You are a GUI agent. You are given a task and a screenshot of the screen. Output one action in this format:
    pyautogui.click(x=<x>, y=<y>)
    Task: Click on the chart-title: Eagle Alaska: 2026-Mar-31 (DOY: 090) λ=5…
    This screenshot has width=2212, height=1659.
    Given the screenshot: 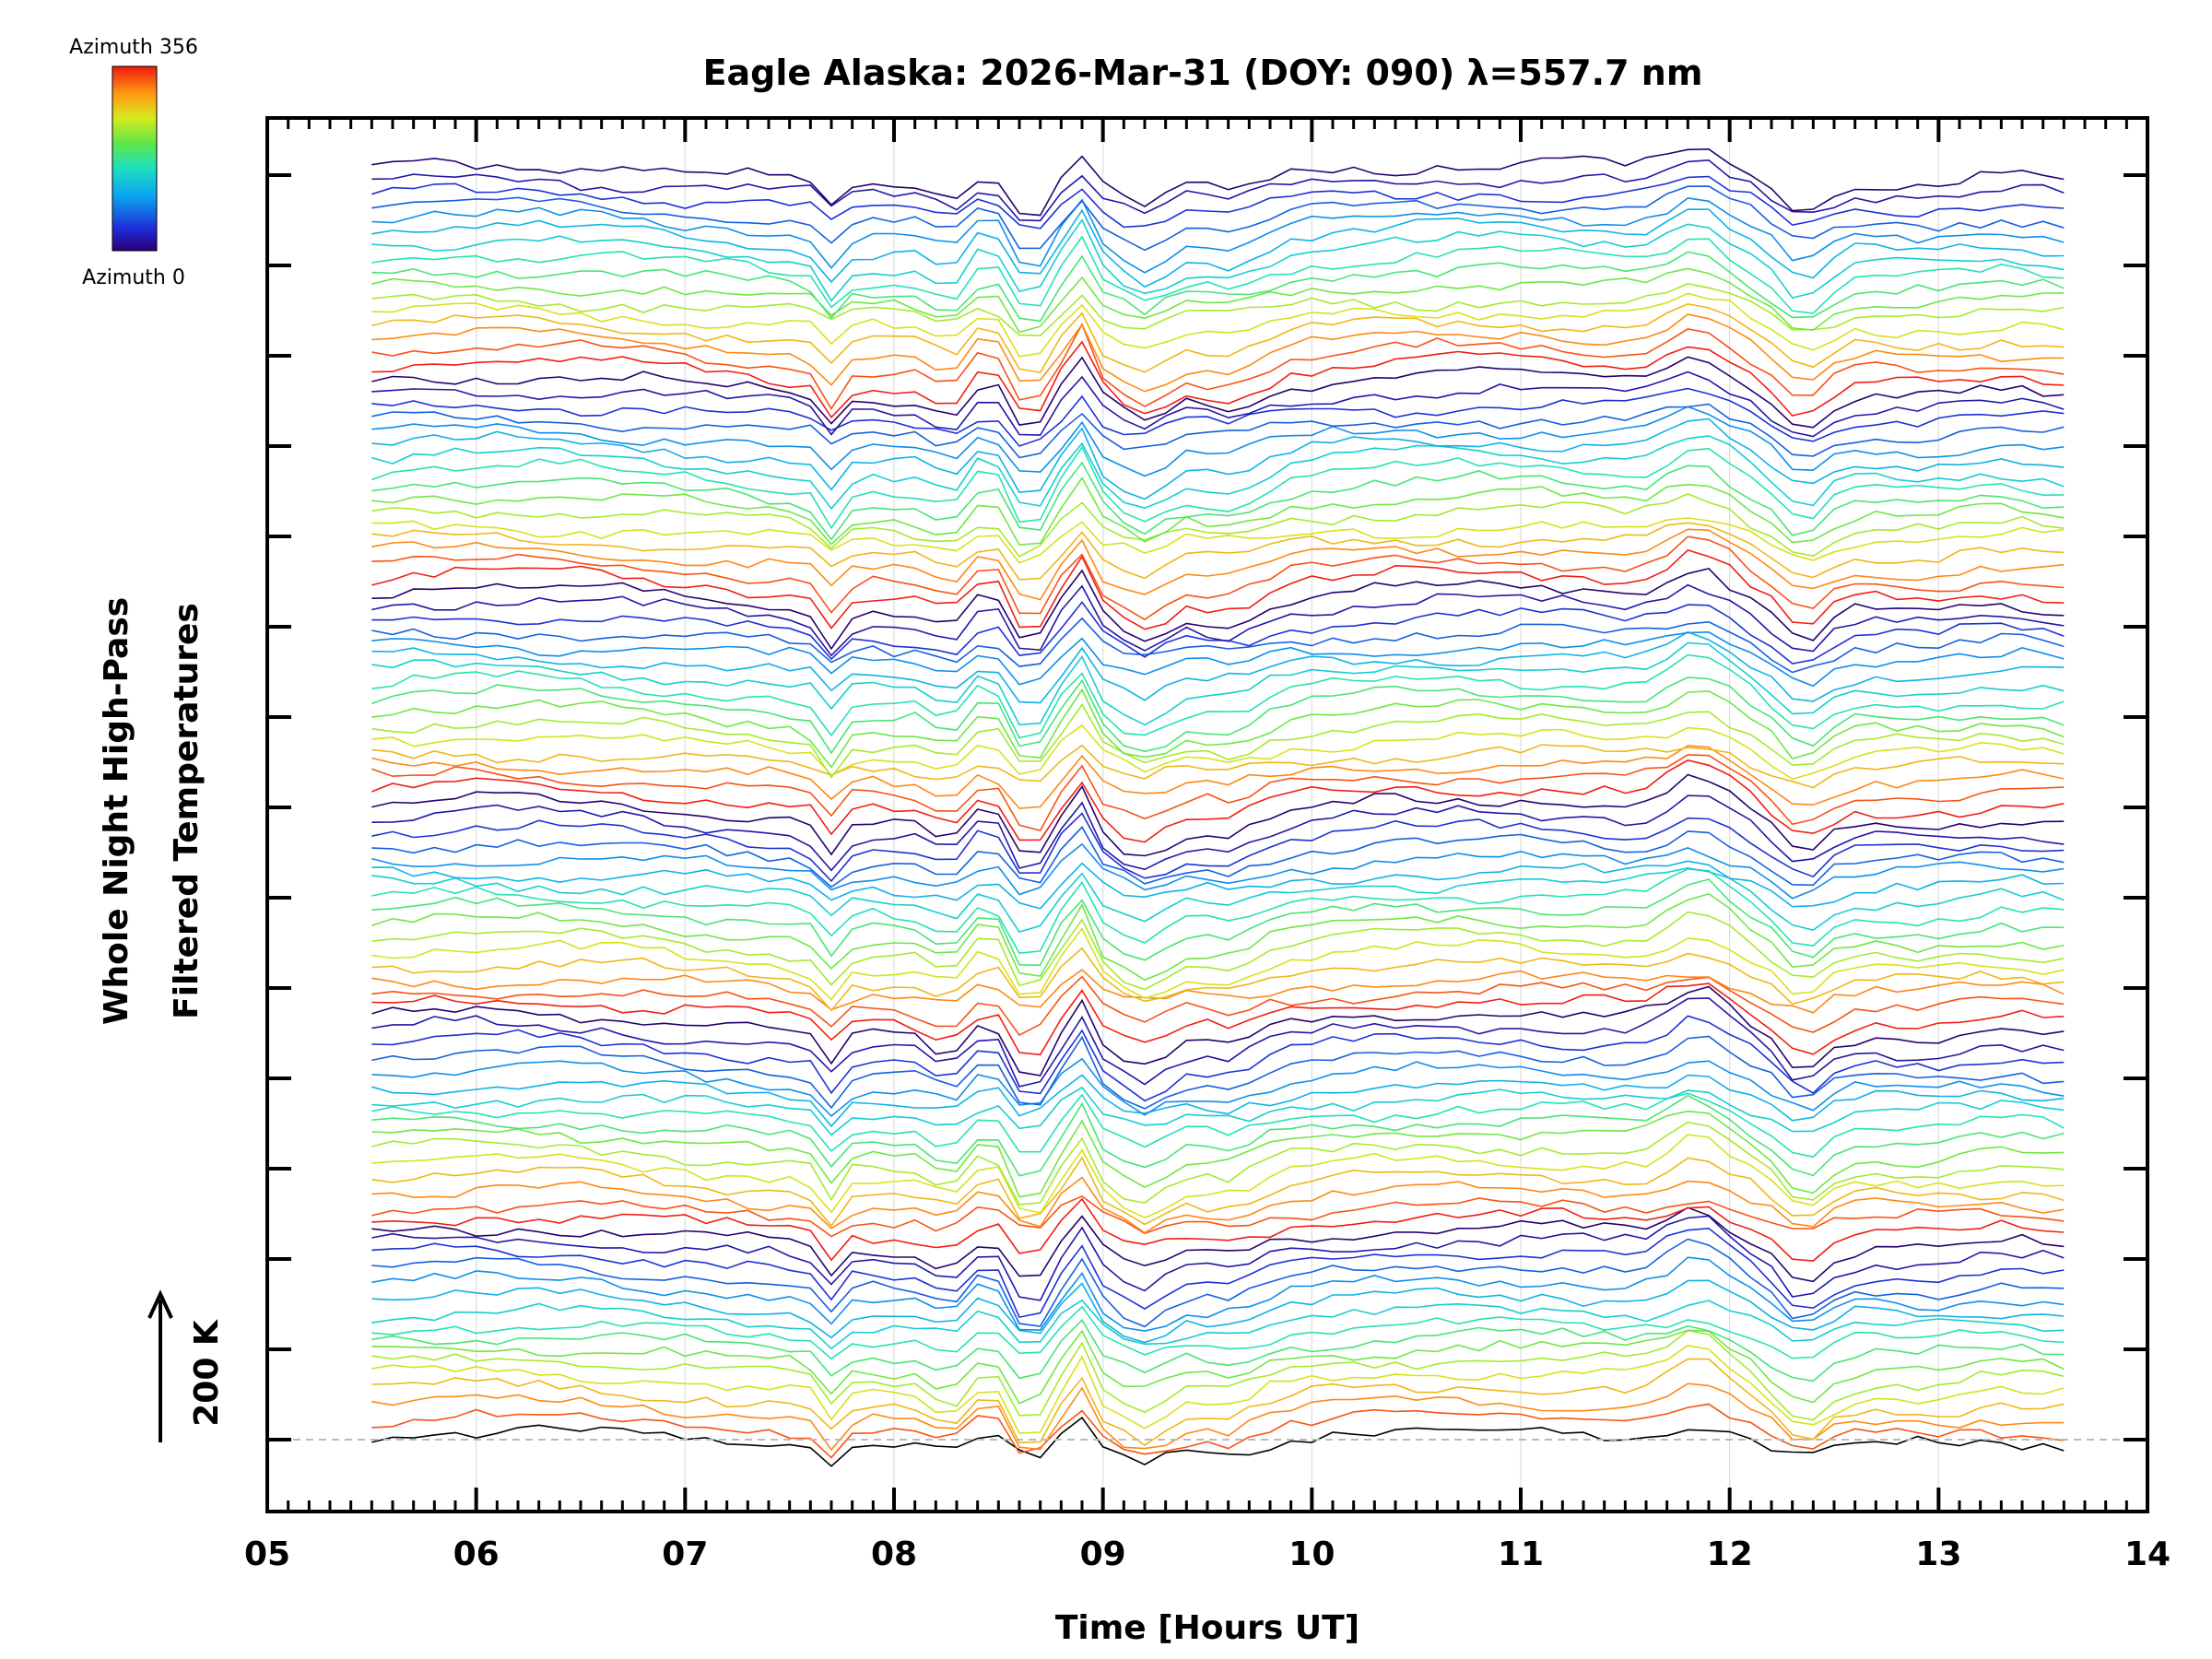 What is the action you would take?
    pyautogui.click(x=1203, y=73)
    